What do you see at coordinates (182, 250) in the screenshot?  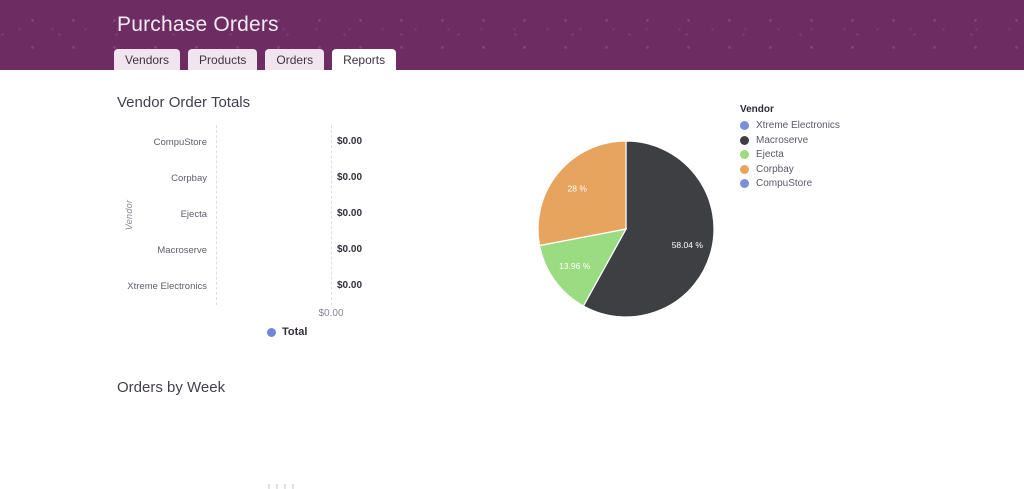 I see `bar-category-label: Macroserve` at bounding box center [182, 250].